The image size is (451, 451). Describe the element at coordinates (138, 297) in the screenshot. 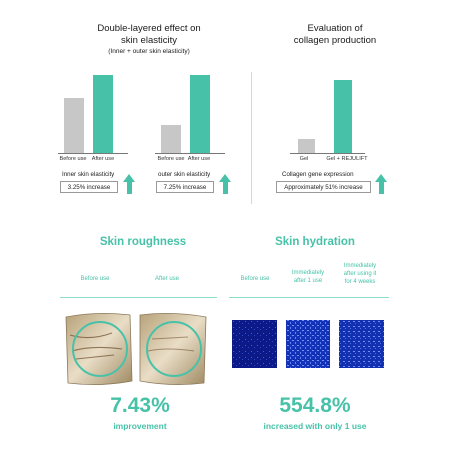

I see `roughness-rule` at that location.